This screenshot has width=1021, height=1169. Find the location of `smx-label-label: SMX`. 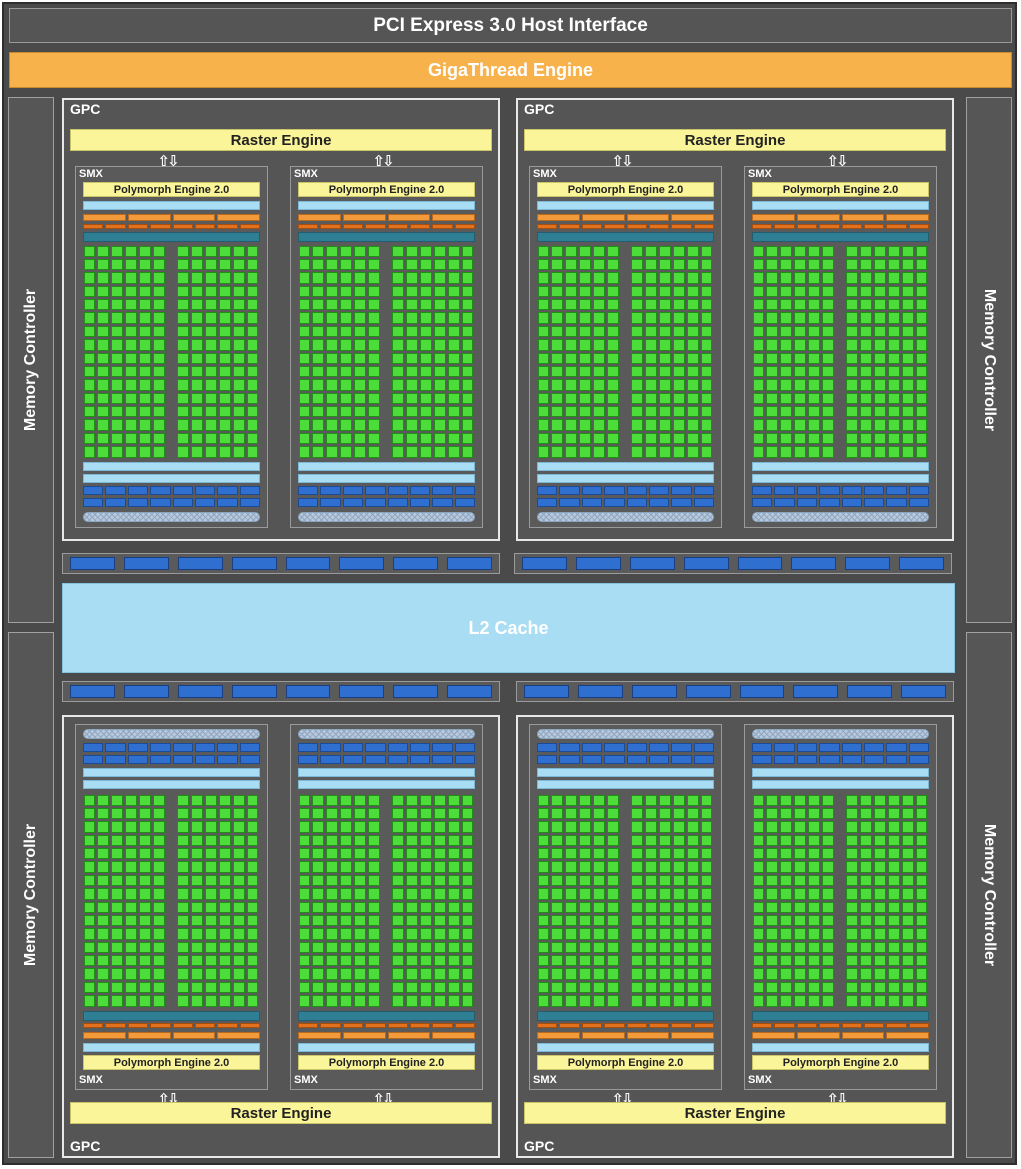

smx-label-label: SMX is located at coordinates (545, 174).